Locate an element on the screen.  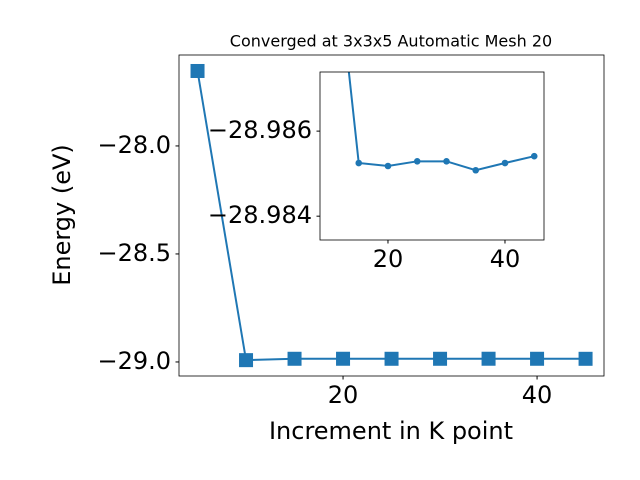
y-tick-label: −28.5 is located at coordinates (134, 253).